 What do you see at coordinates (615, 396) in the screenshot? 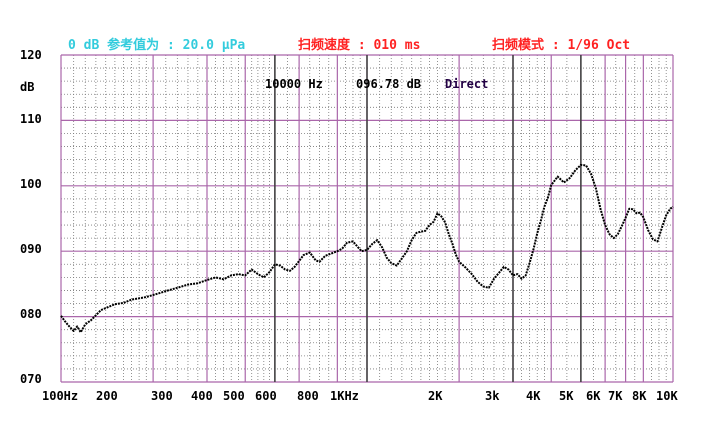
I see `x-tick-label: 7K` at bounding box center [615, 396].